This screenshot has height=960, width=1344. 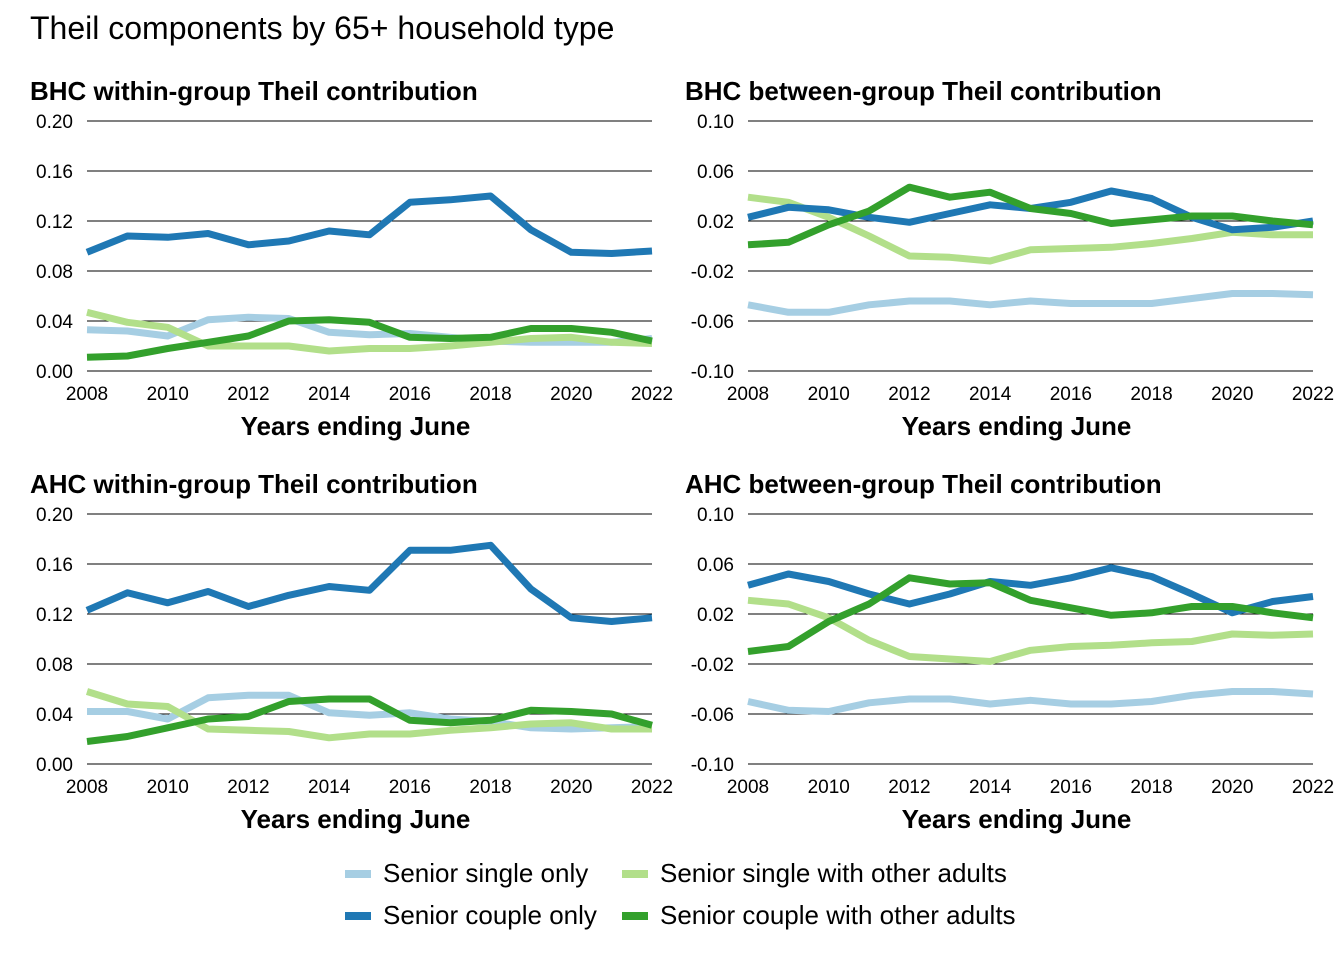 I want to click on legend-item-senior-single-only: Senior single only, so click(x=466, y=873).